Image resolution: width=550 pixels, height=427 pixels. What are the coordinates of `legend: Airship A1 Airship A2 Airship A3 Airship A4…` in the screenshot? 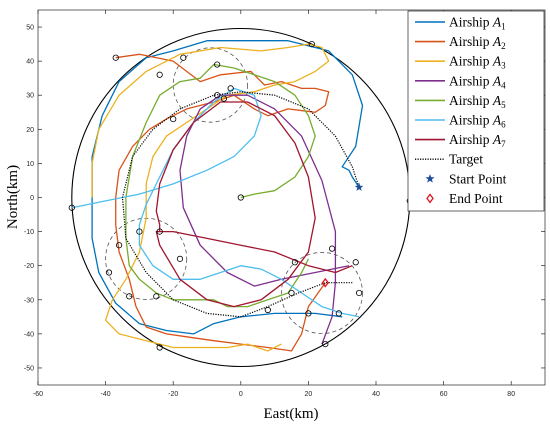 It's located at (476, 111).